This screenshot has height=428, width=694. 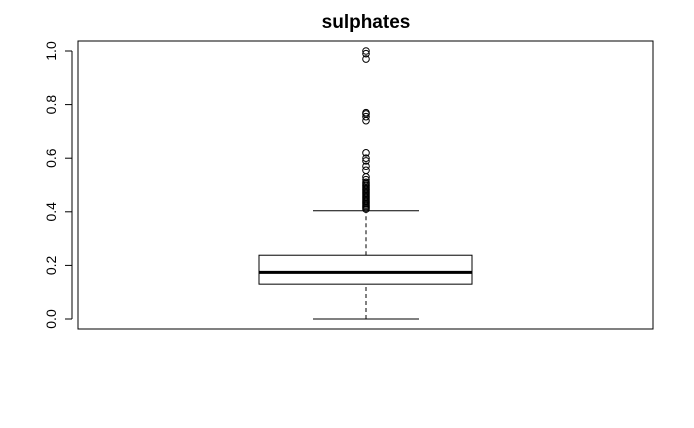 I want to click on box-plot, so click(x=365, y=265).